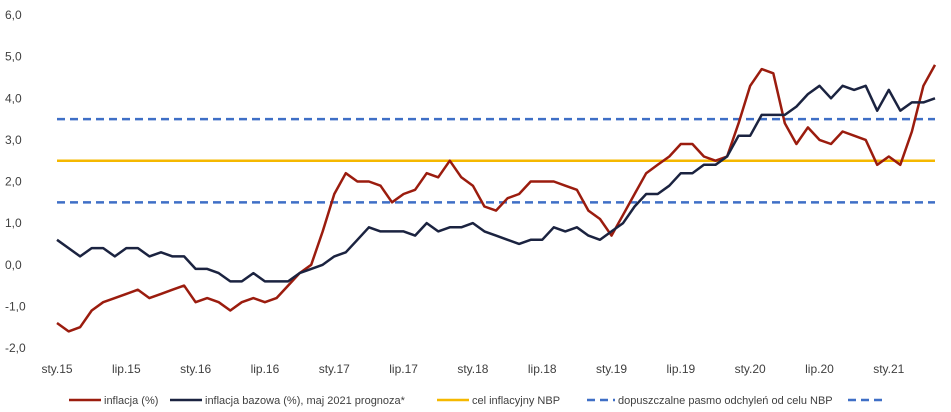 The image size is (951, 412). I want to click on x-tick-label: sty.16, so click(195, 369).